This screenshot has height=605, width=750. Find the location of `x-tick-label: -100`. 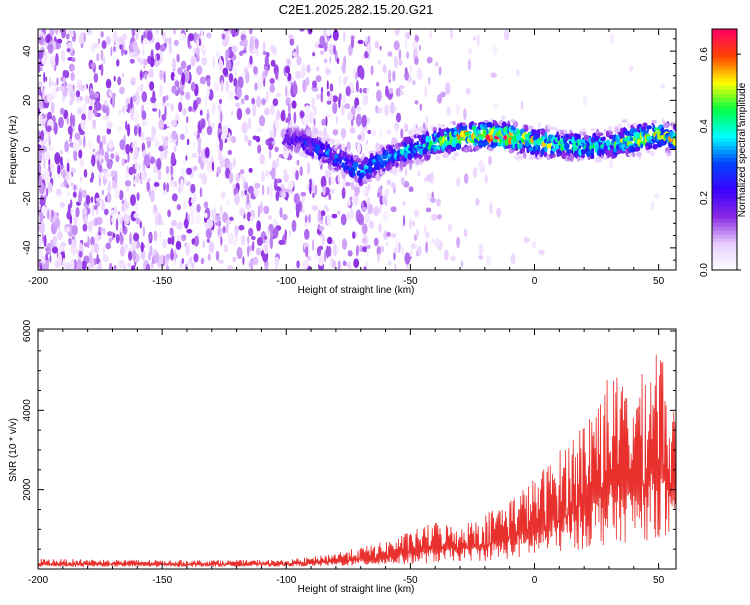

x-tick-label: -100 is located at coordinates (286, 281).